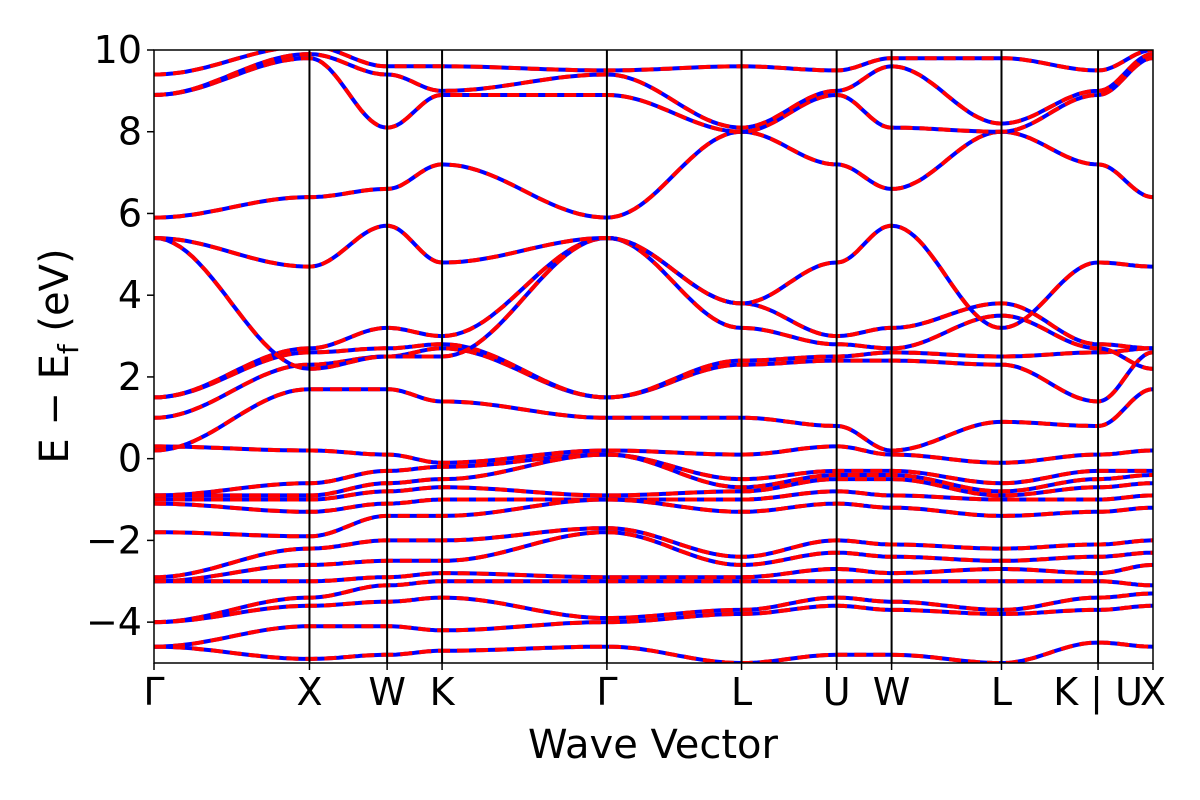 This screenshot has height=800, width=1200. I want to click on y-axis-ticks: −4 −2 0 2 4 6 8 10, so click(120, 336).